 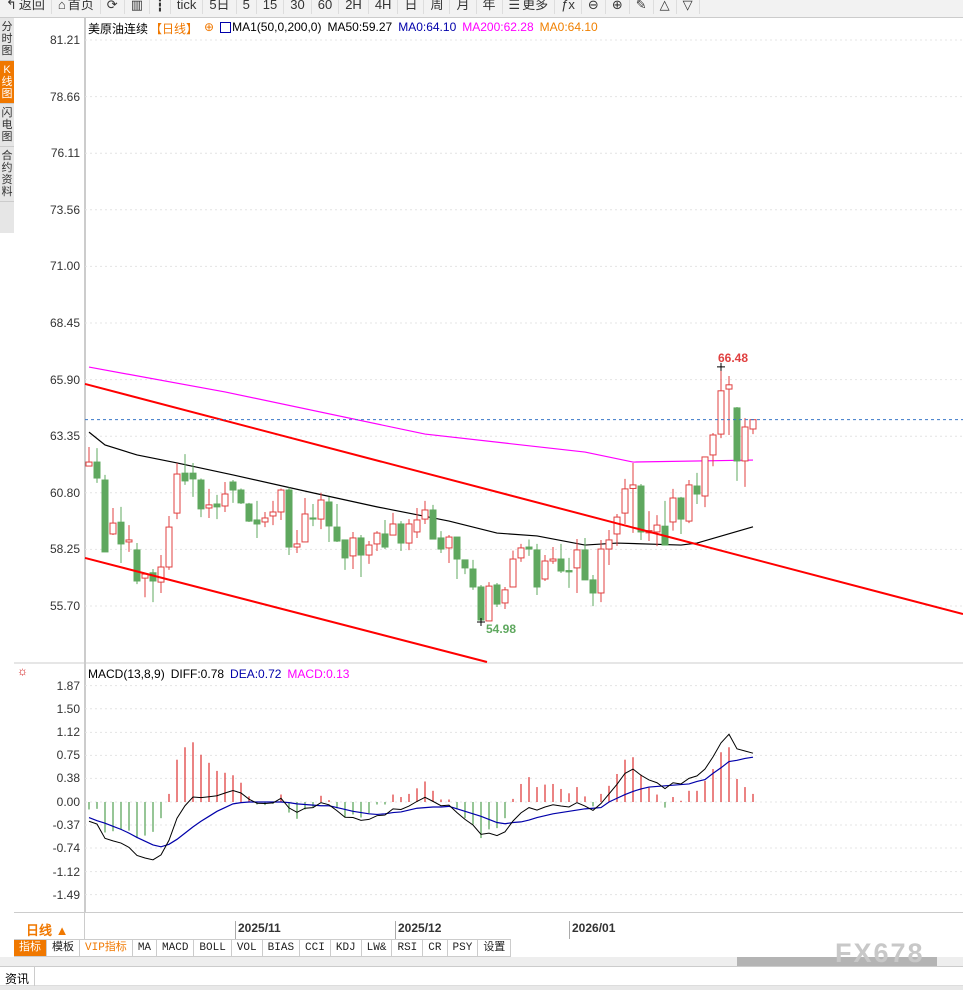 What do you see at coordinates (187, 7) in the screenshot?
I see `toolbar-button-5: tick` at bounding box center [187, 7].